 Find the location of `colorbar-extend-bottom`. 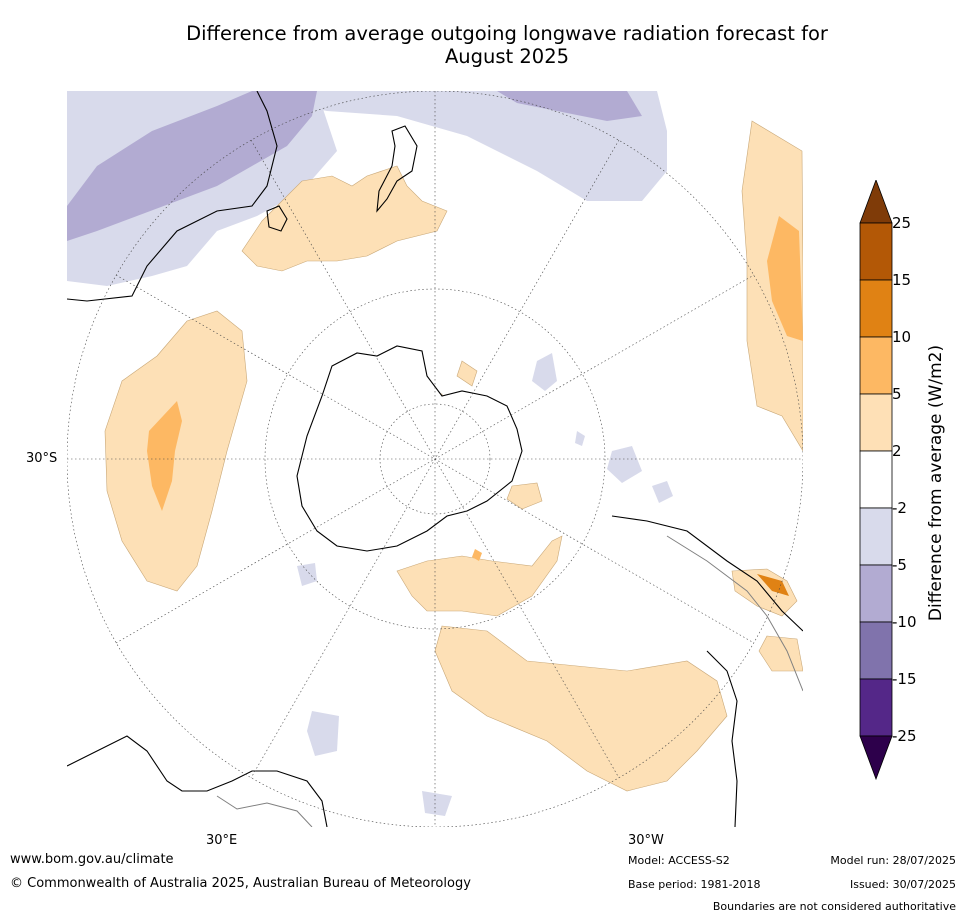

colorbar-extend-bottom is located at coordinates (876, 758).